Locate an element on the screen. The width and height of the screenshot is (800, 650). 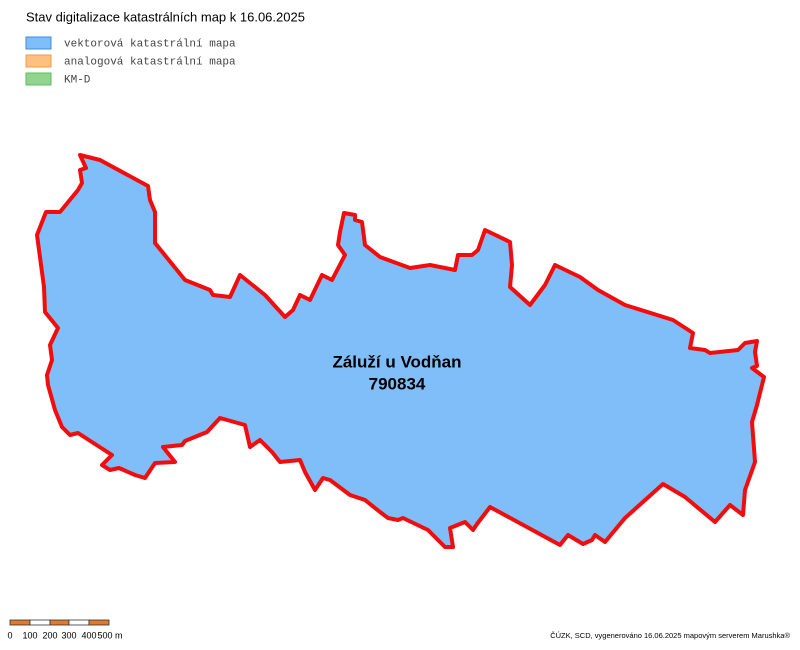
scale-label: 100 is located at coordinates (29, 635).